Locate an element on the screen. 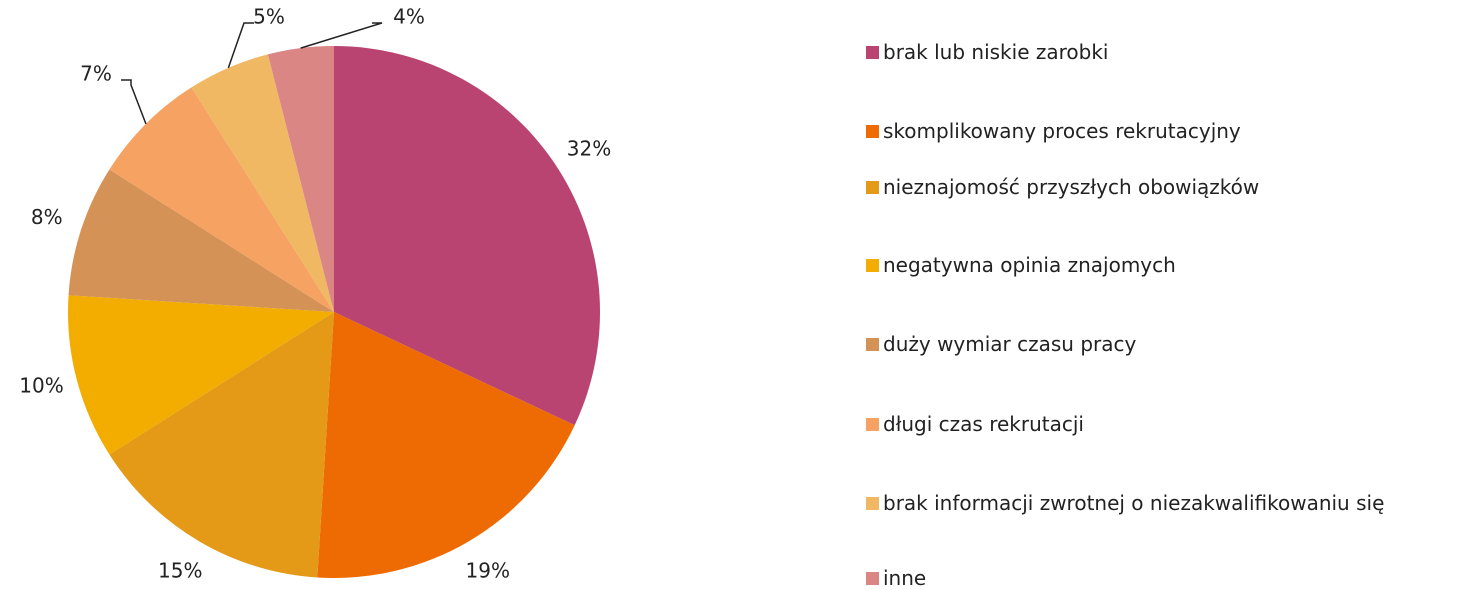 The width and height of the screenshot is (1469, 590). legend-label: inne is located at coordinates (905, 578).